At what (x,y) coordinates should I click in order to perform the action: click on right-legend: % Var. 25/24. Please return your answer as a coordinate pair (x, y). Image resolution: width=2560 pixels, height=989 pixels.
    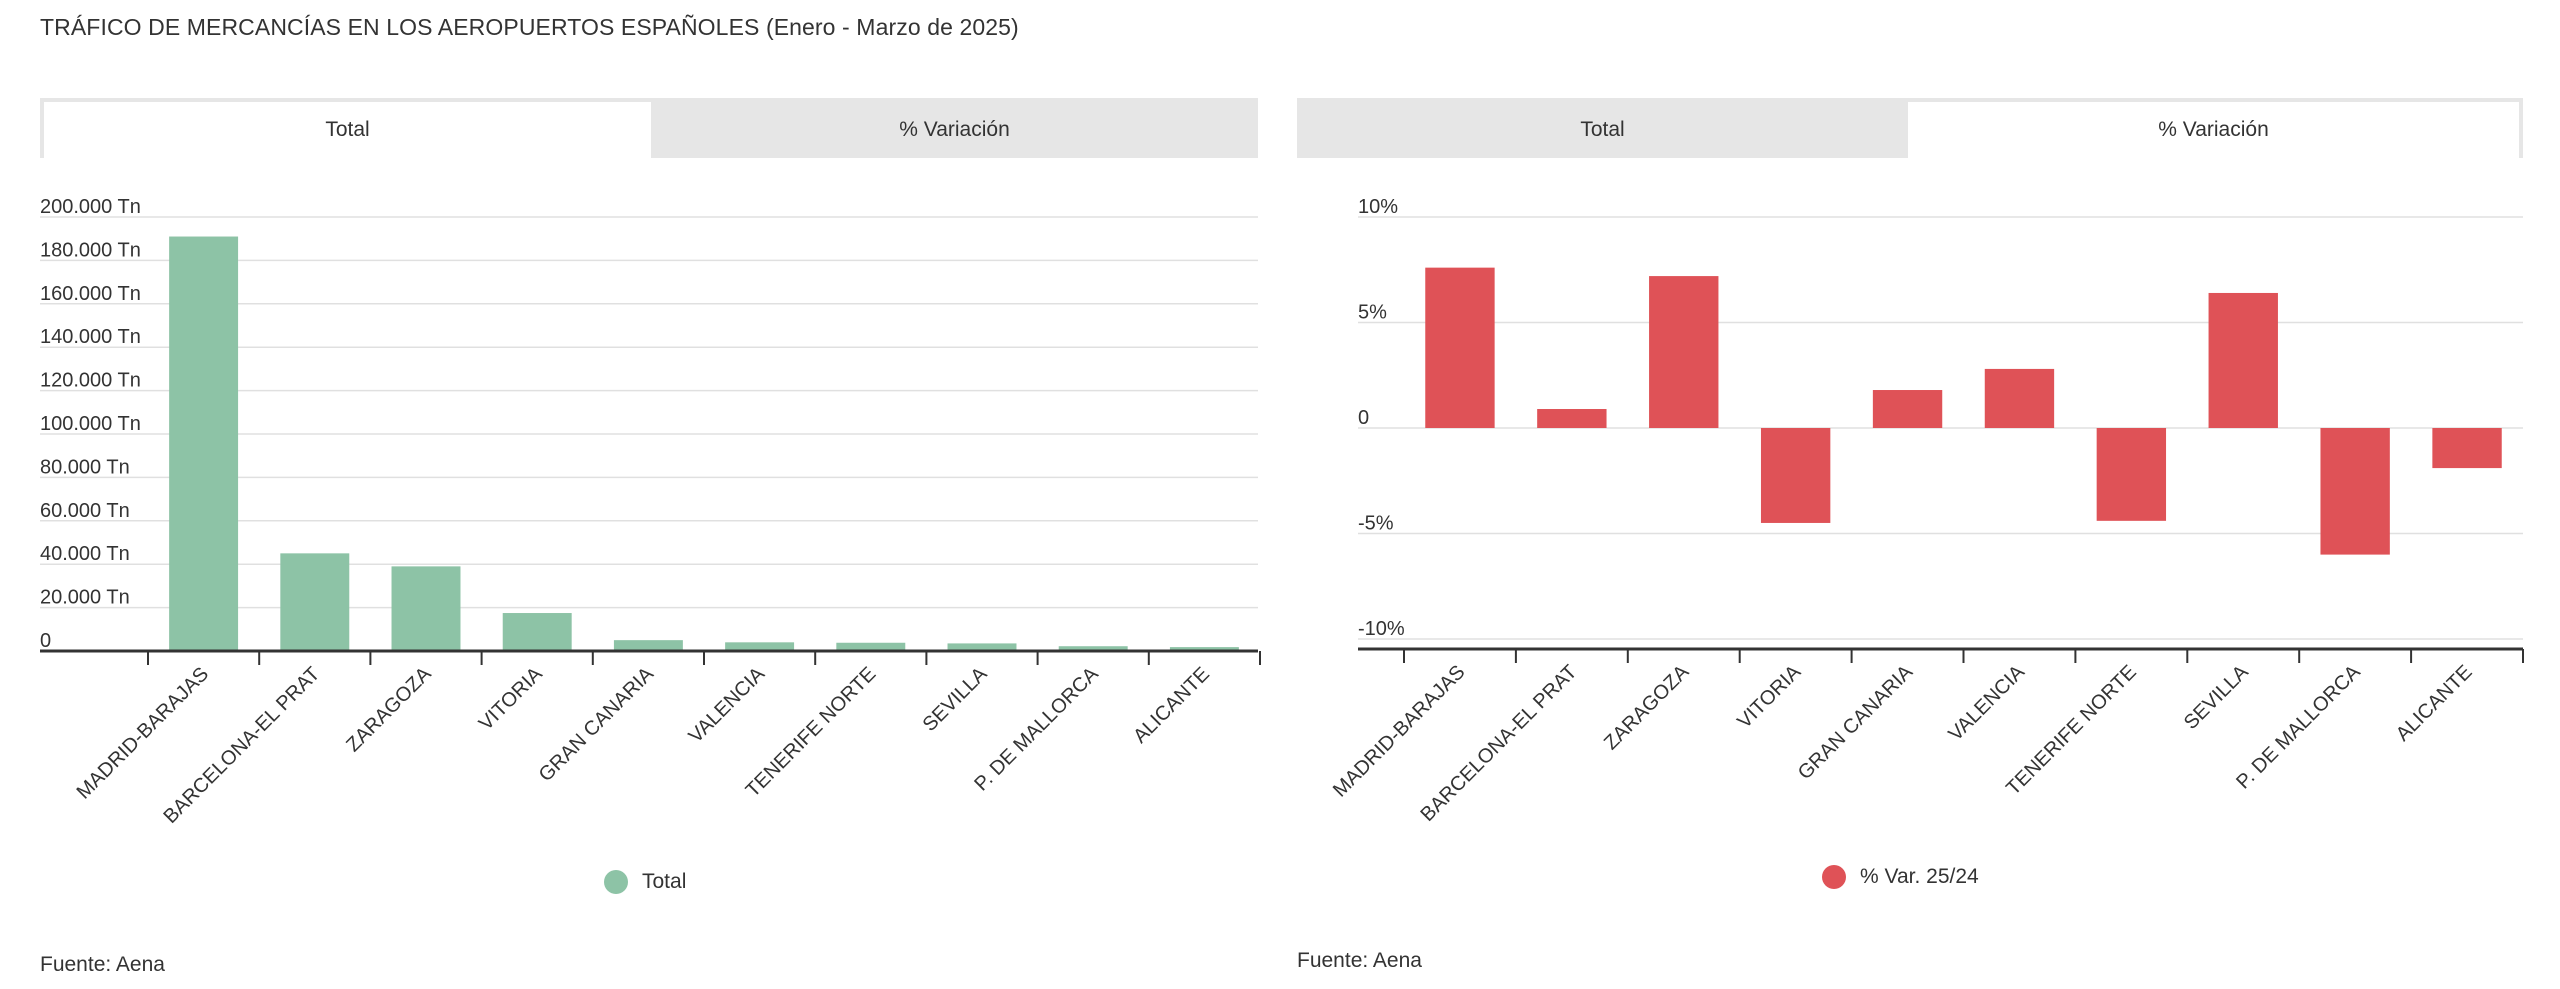
    Looking at the image, I should click on (1900, 877).